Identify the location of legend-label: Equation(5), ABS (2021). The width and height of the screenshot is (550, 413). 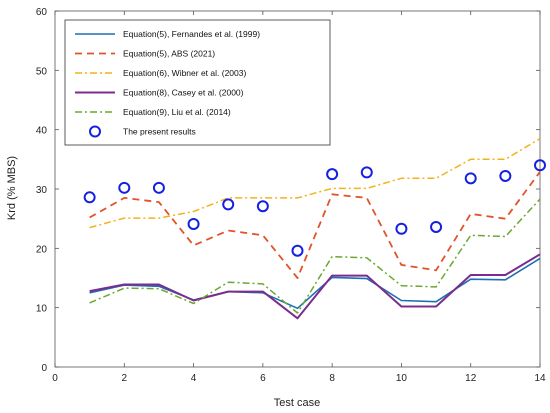
(169, 54).